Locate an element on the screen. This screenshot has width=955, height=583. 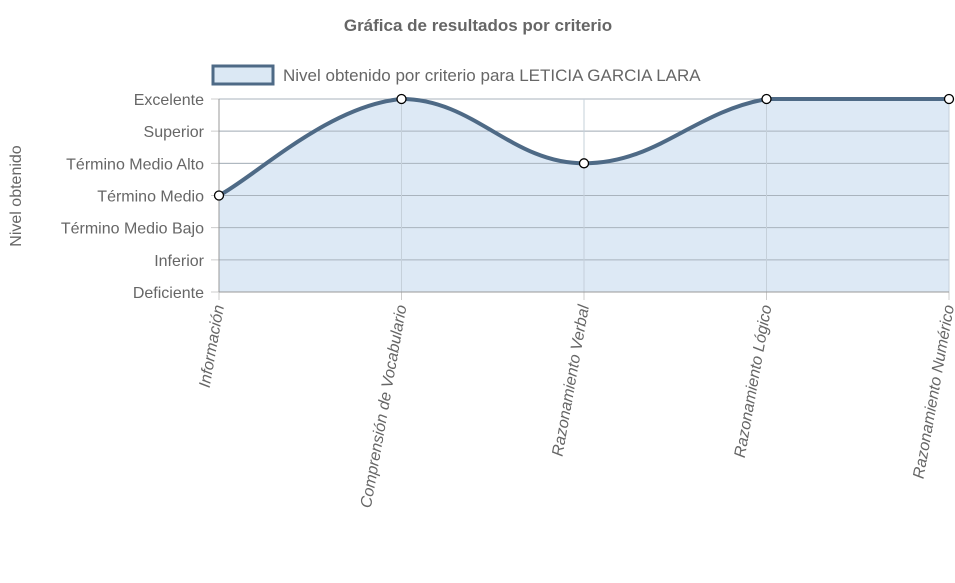
y-tick-label: Término Medio Alto is located at coordinates (135, 164).